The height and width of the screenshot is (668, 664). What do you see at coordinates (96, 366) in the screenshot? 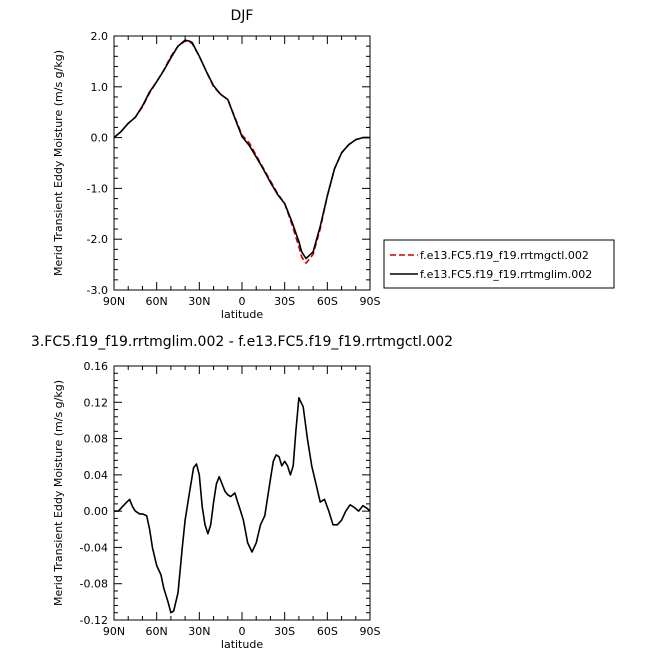
I see `y-tick-label: 0.16` at bounding box center [96, 366].